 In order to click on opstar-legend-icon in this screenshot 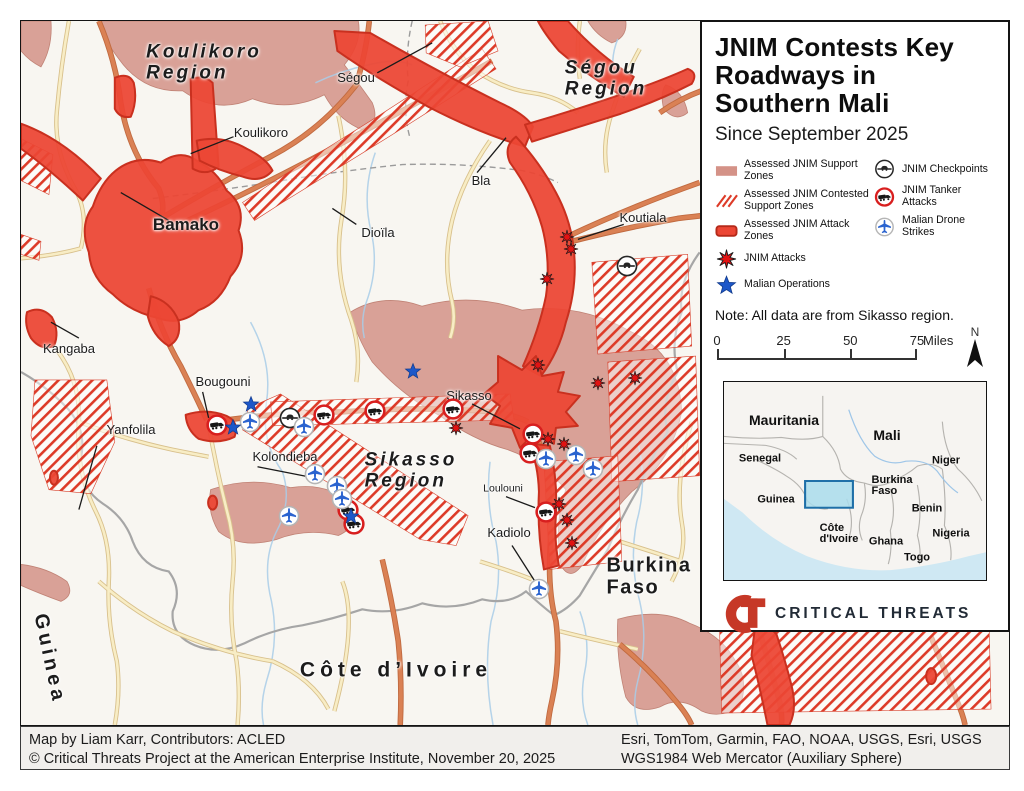, I will do `click(726, 284)`.